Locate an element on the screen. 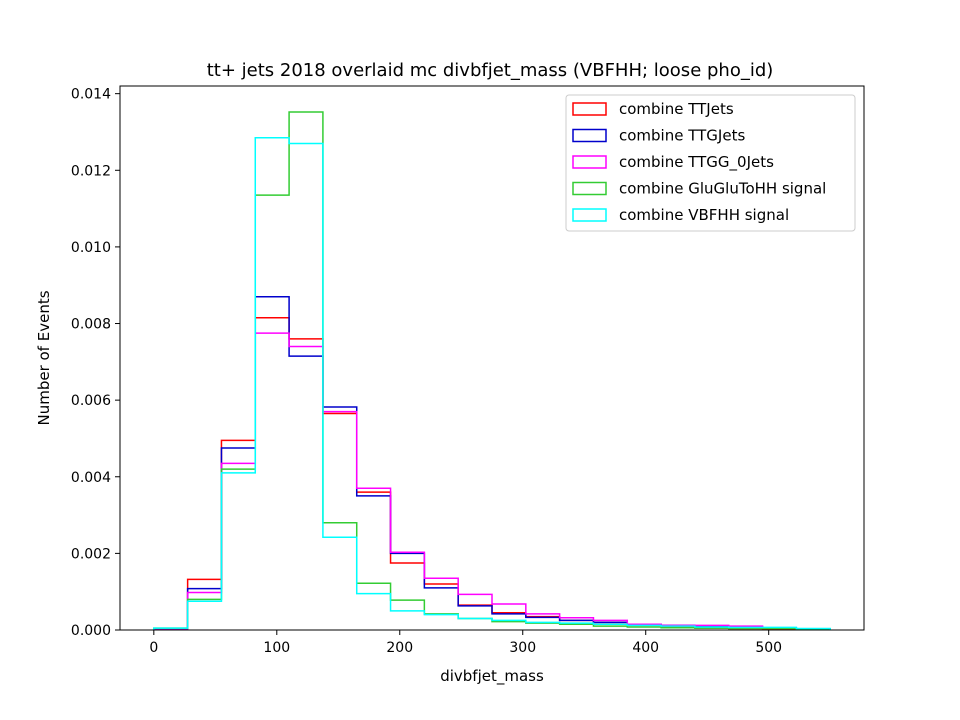  y-tick-label-2: 0.004 is located at coordinates (91, 478).